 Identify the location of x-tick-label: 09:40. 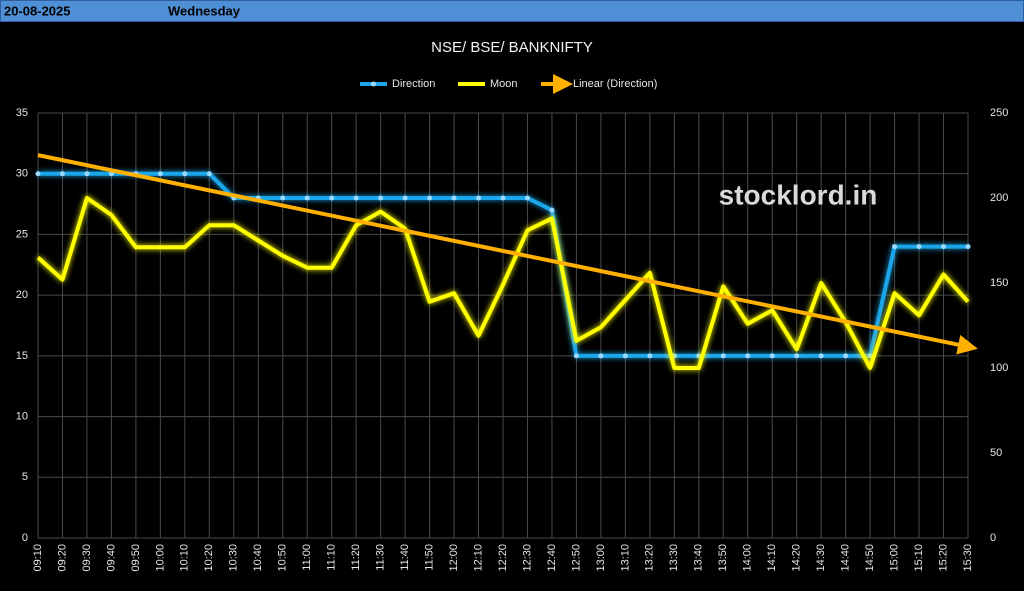
(111, 558).